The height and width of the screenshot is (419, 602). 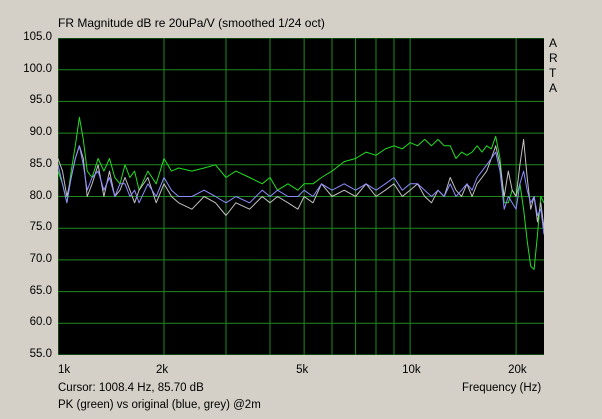 I want to click on arta-letter: R, so click(x=553, y=58).